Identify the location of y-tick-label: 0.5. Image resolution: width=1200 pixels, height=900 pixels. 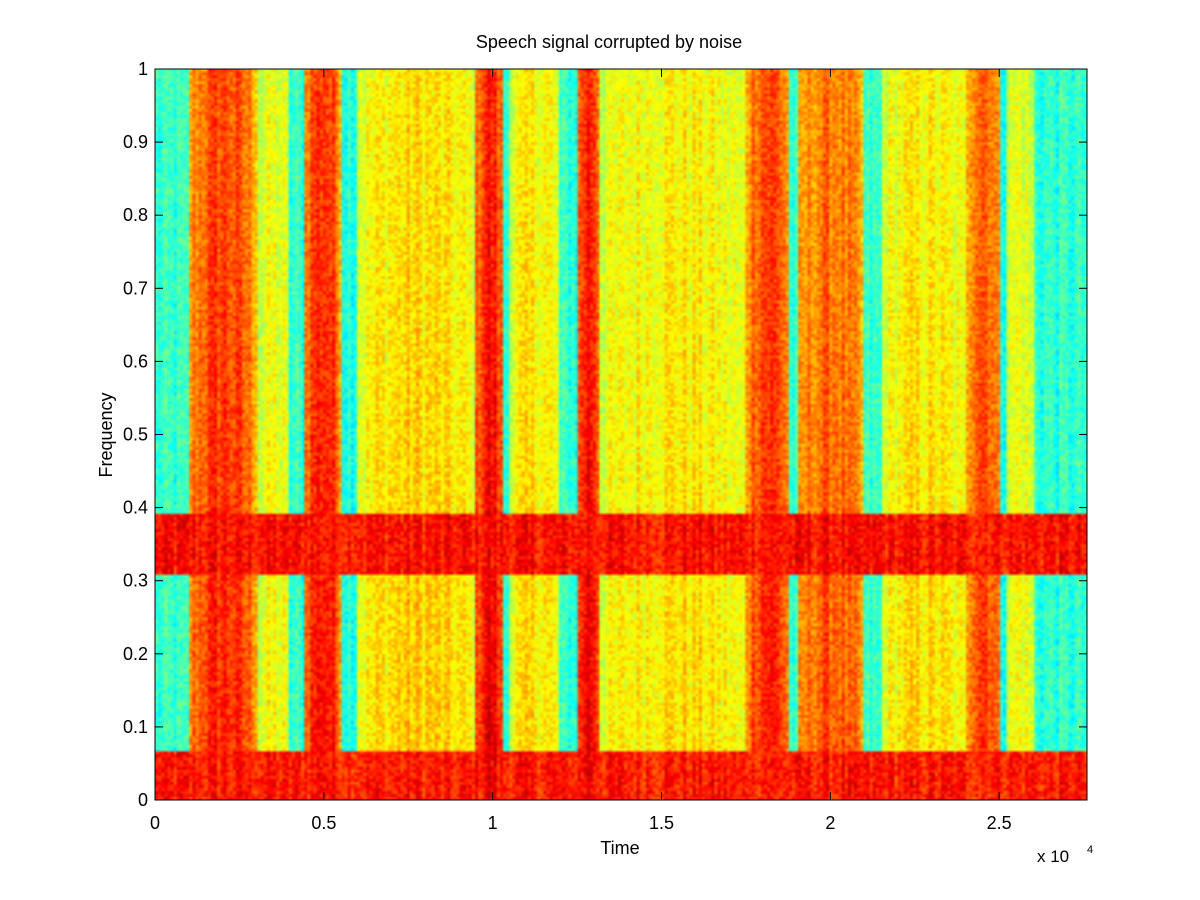
(135, 435).